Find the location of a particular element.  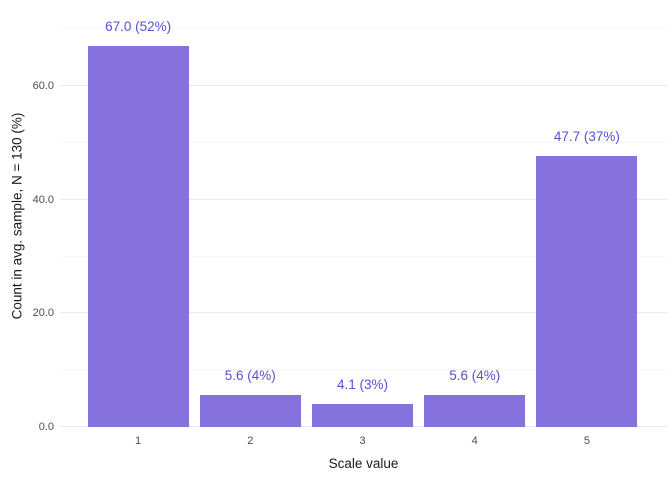

x-tick-label: 3 is located at coordinates (362, 441).